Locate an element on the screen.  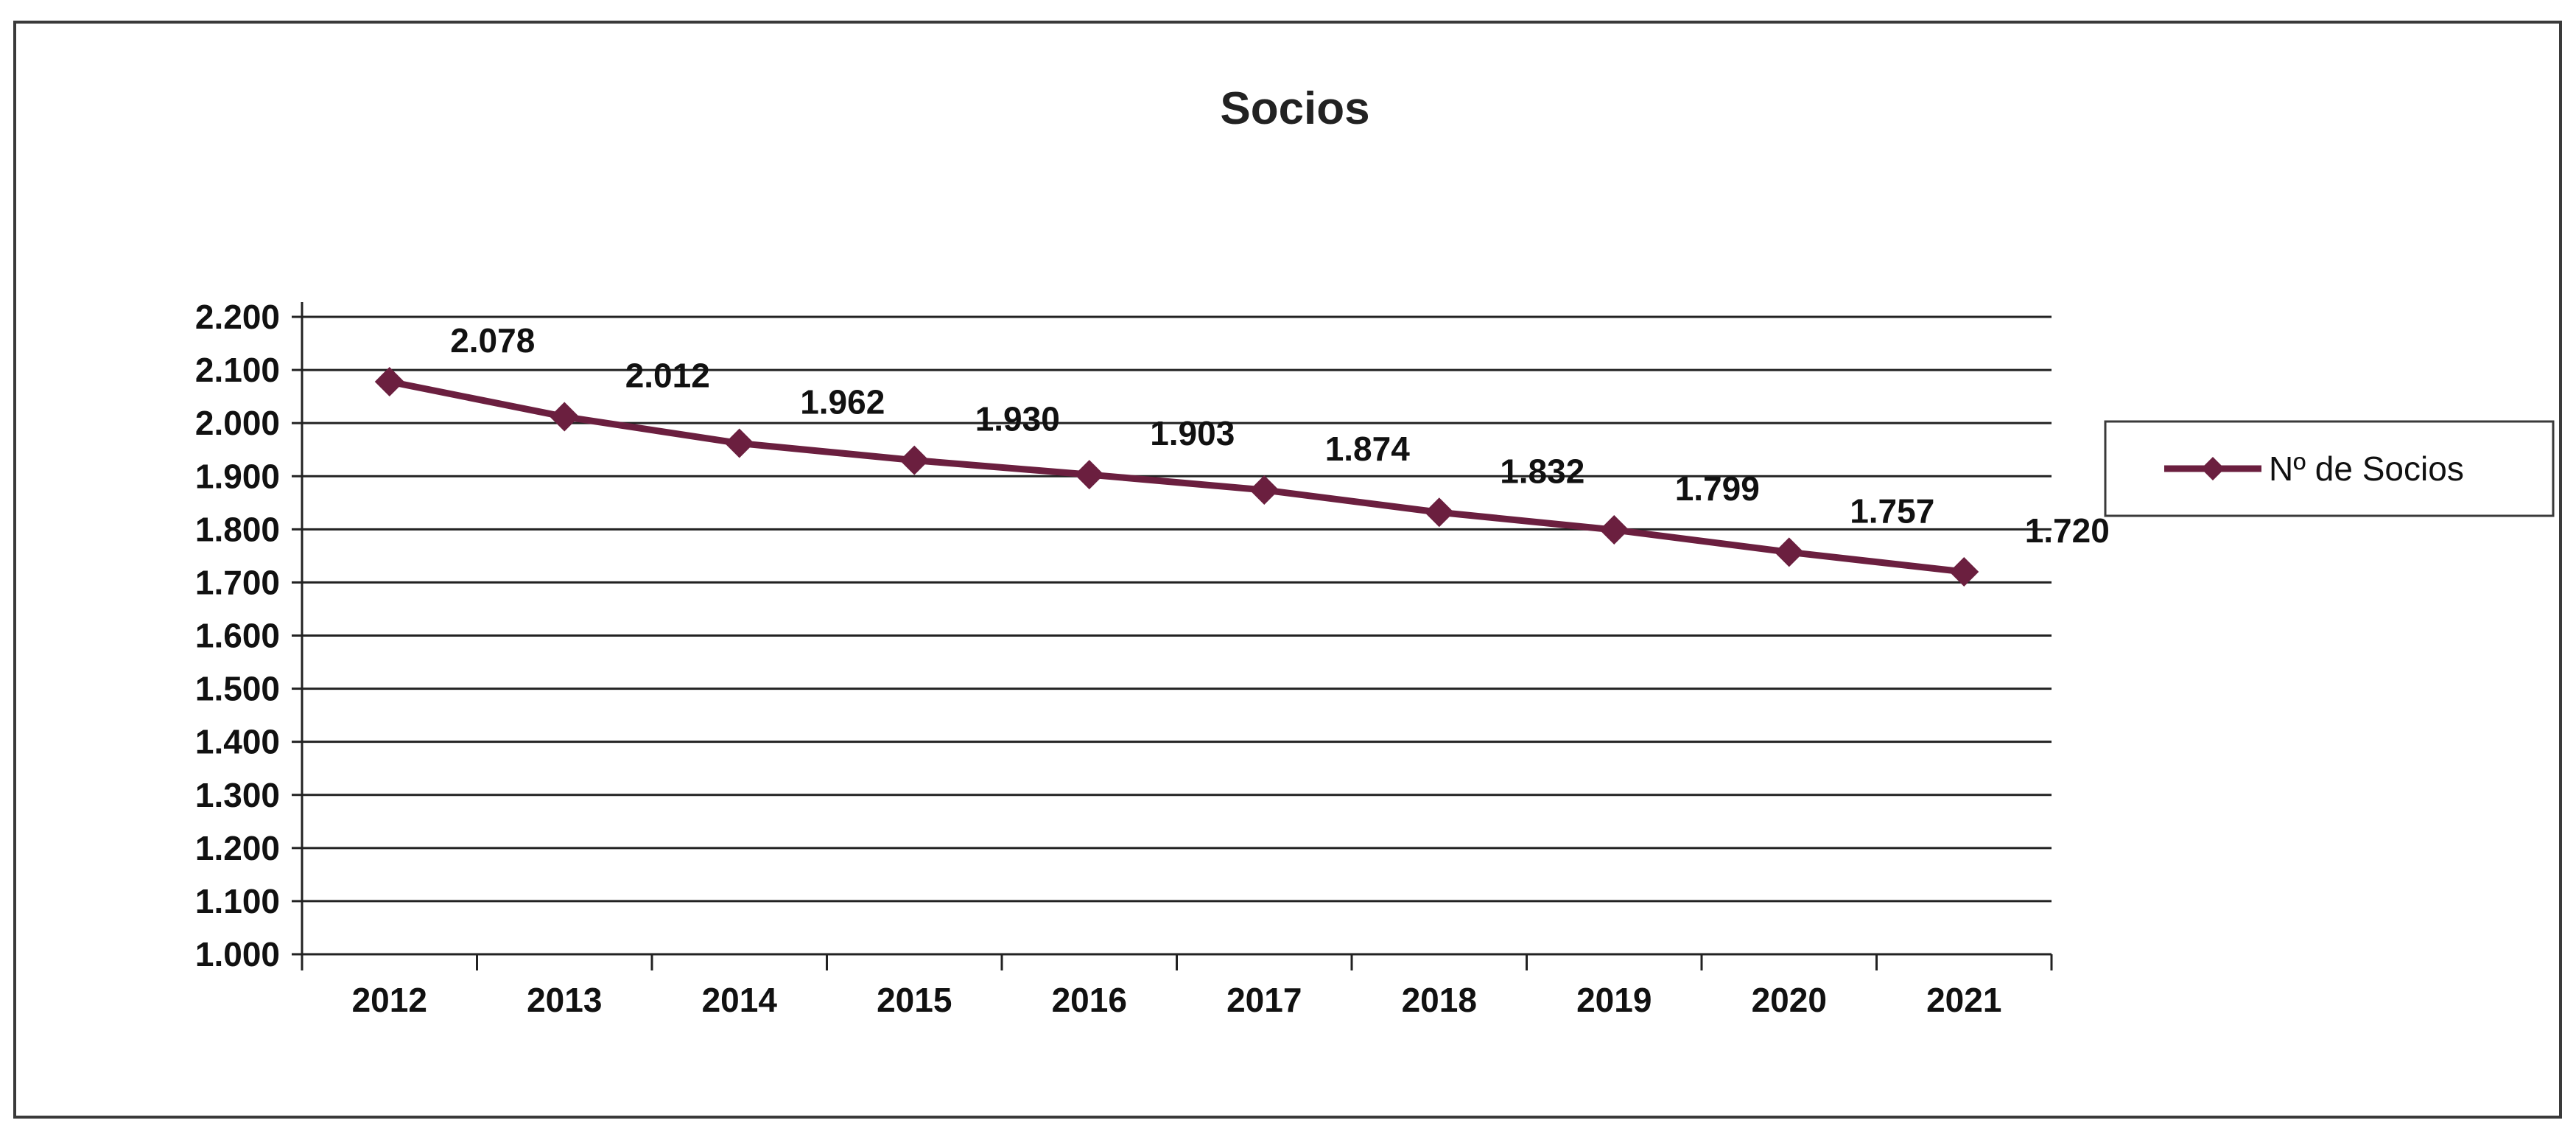
x-tick-label: 2019 is located at coordinates (1614, 1000).